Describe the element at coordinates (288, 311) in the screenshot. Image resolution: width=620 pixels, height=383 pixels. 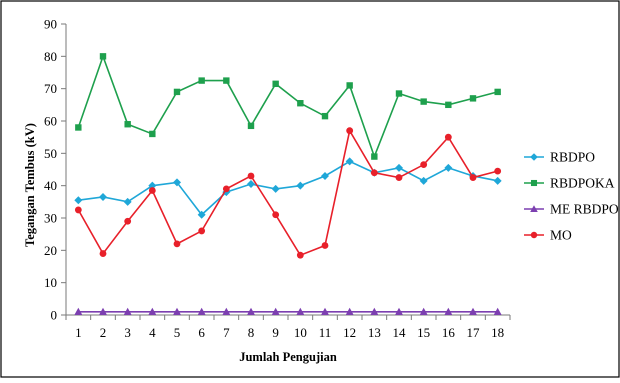
I see `series-me-rbdpo` at that location.